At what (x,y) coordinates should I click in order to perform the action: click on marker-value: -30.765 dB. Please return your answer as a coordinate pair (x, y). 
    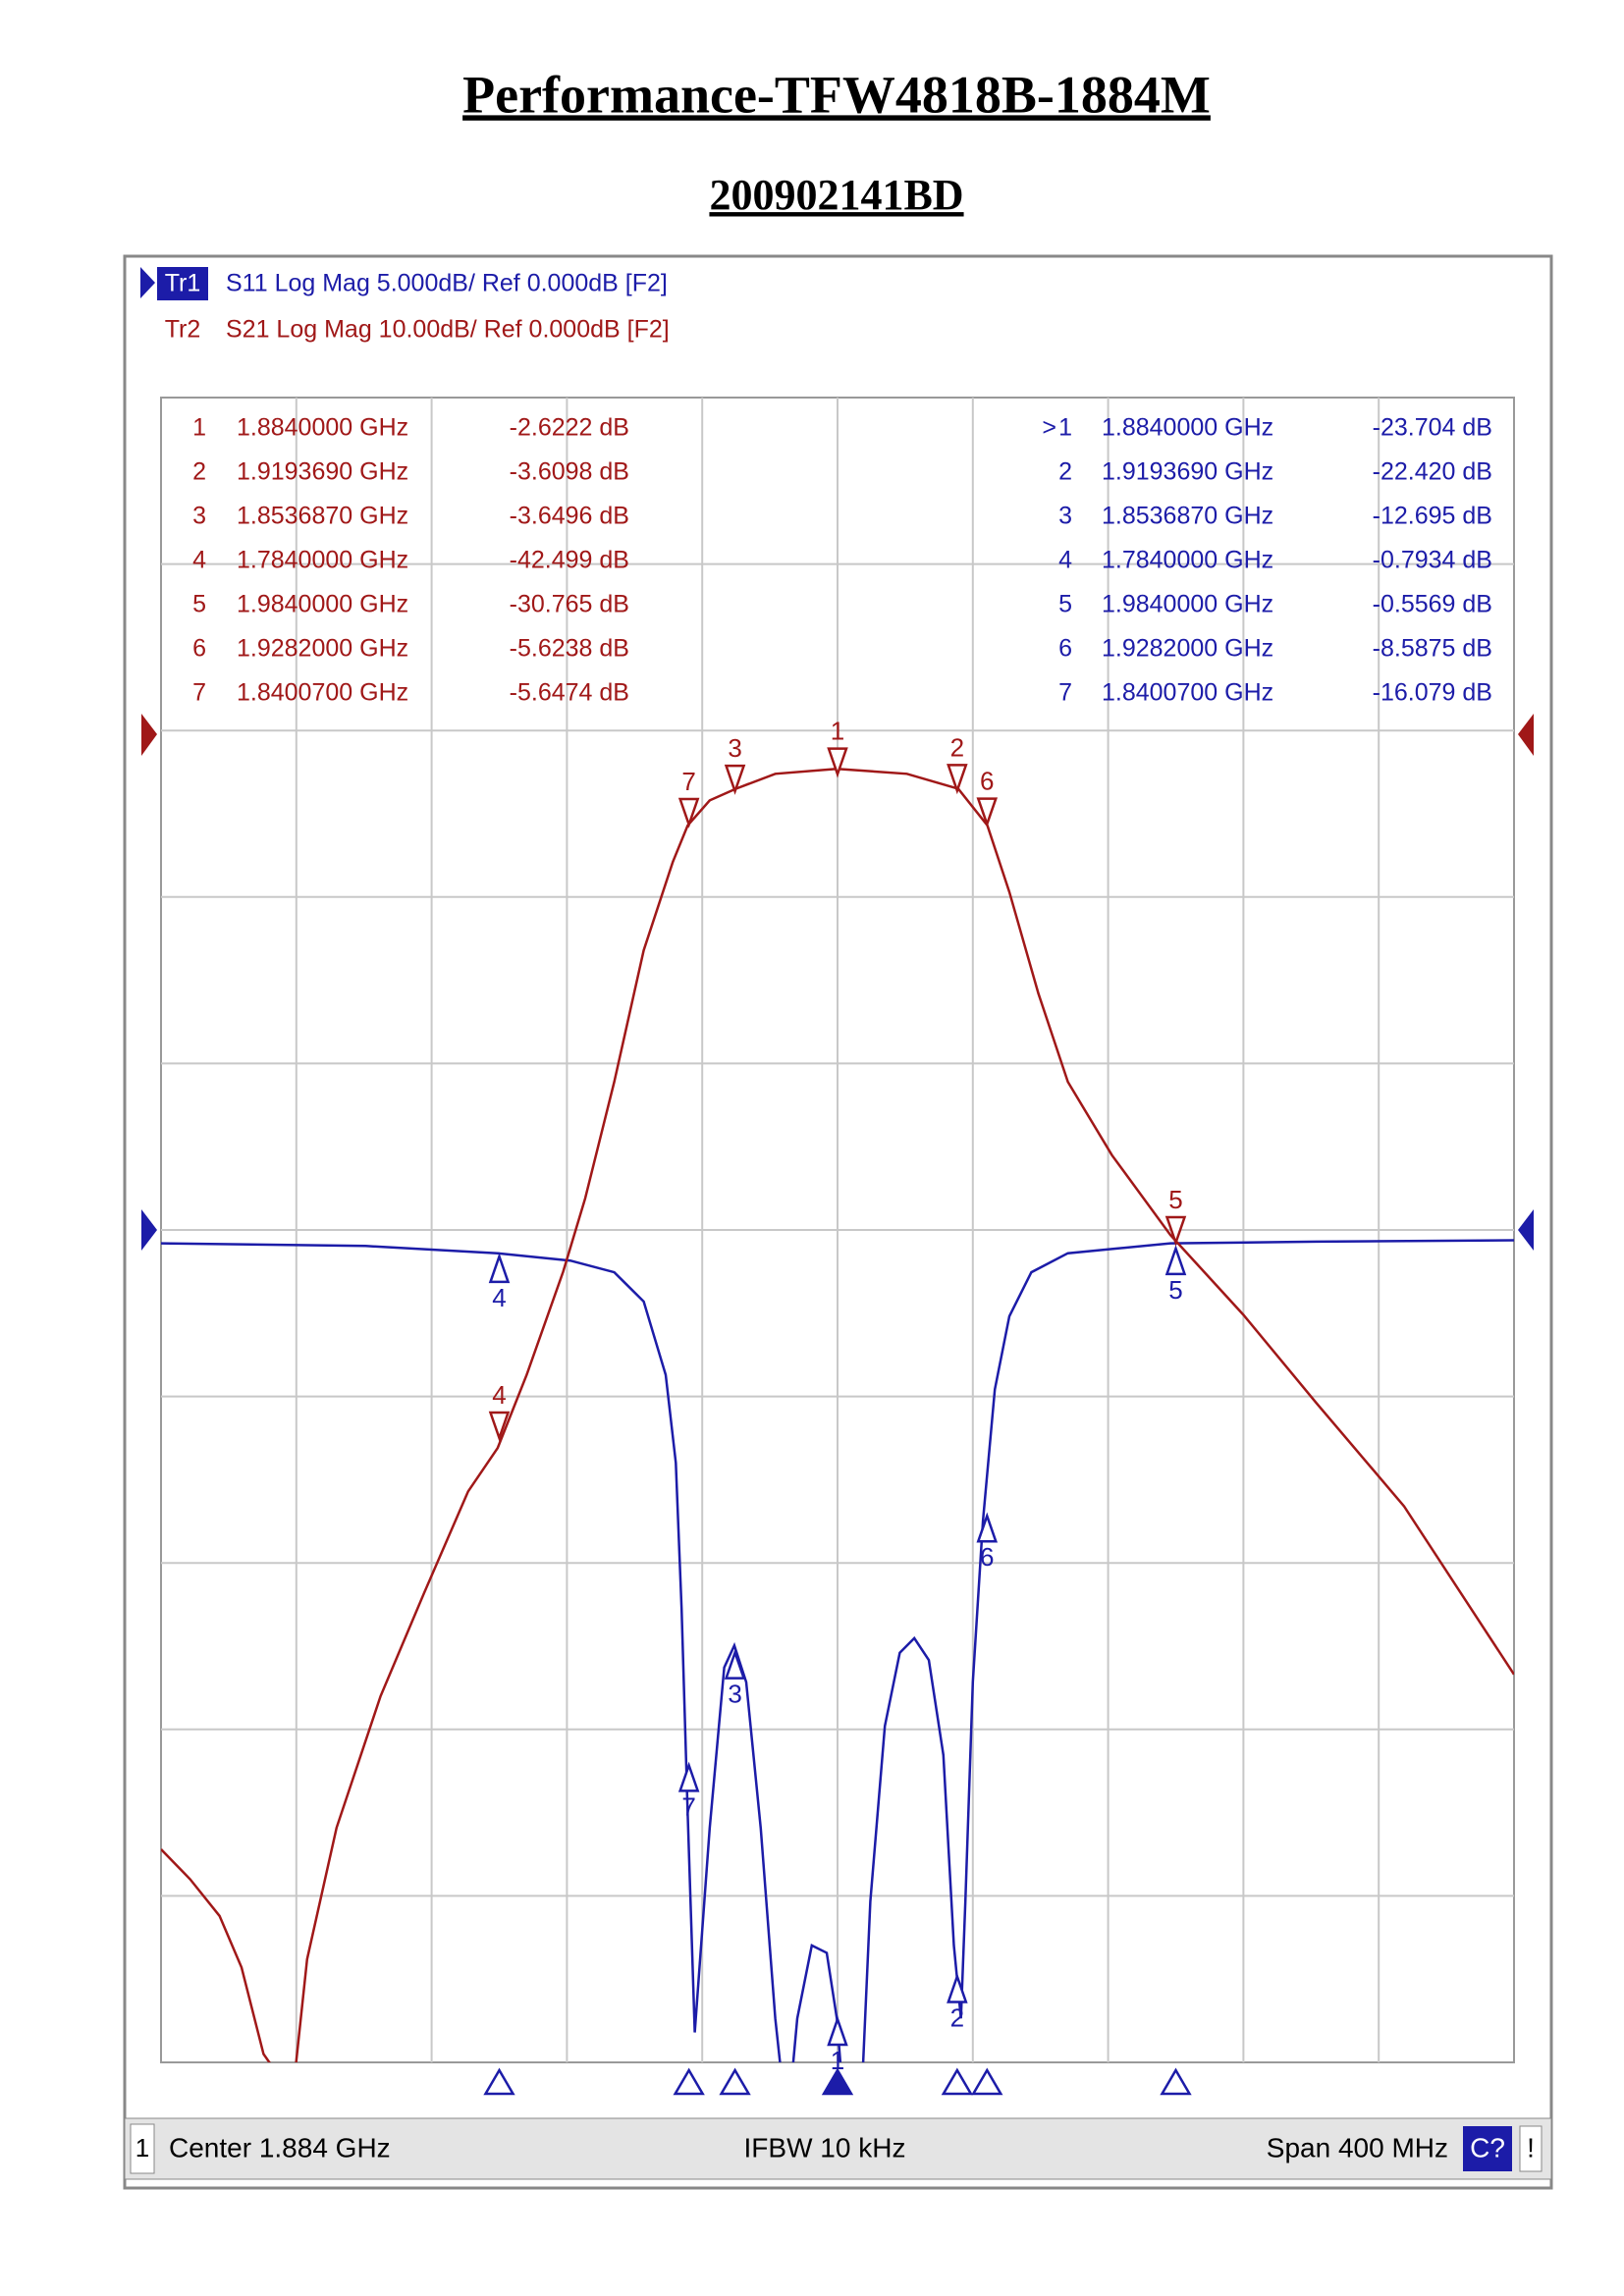
    Looking at the image, I should click on (569, 604).